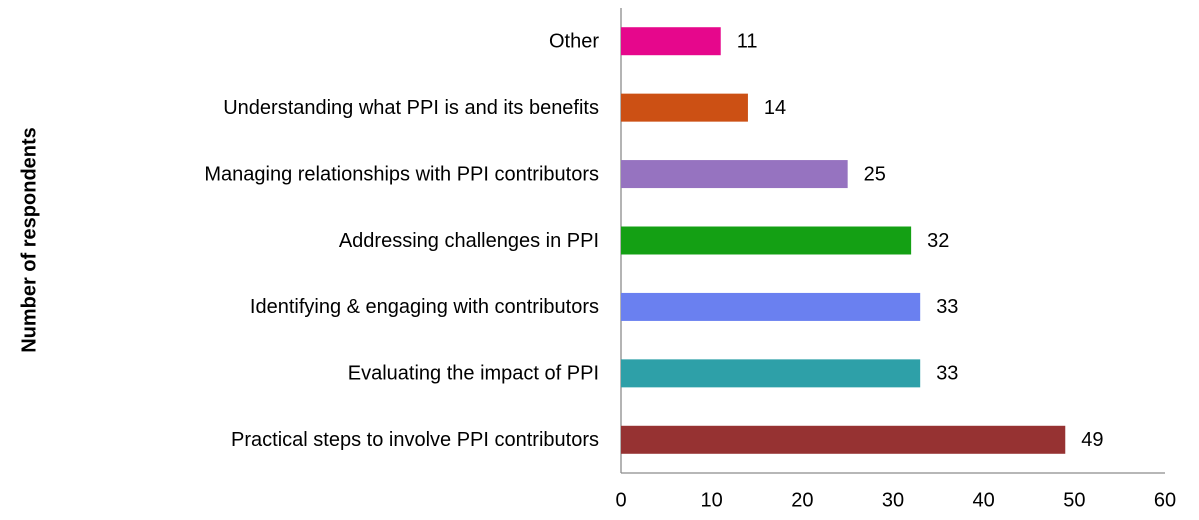  What do you see at coordinates (775, 108) in the screenshot?
I see `value-label: 14` at bounding box center [775, 108].